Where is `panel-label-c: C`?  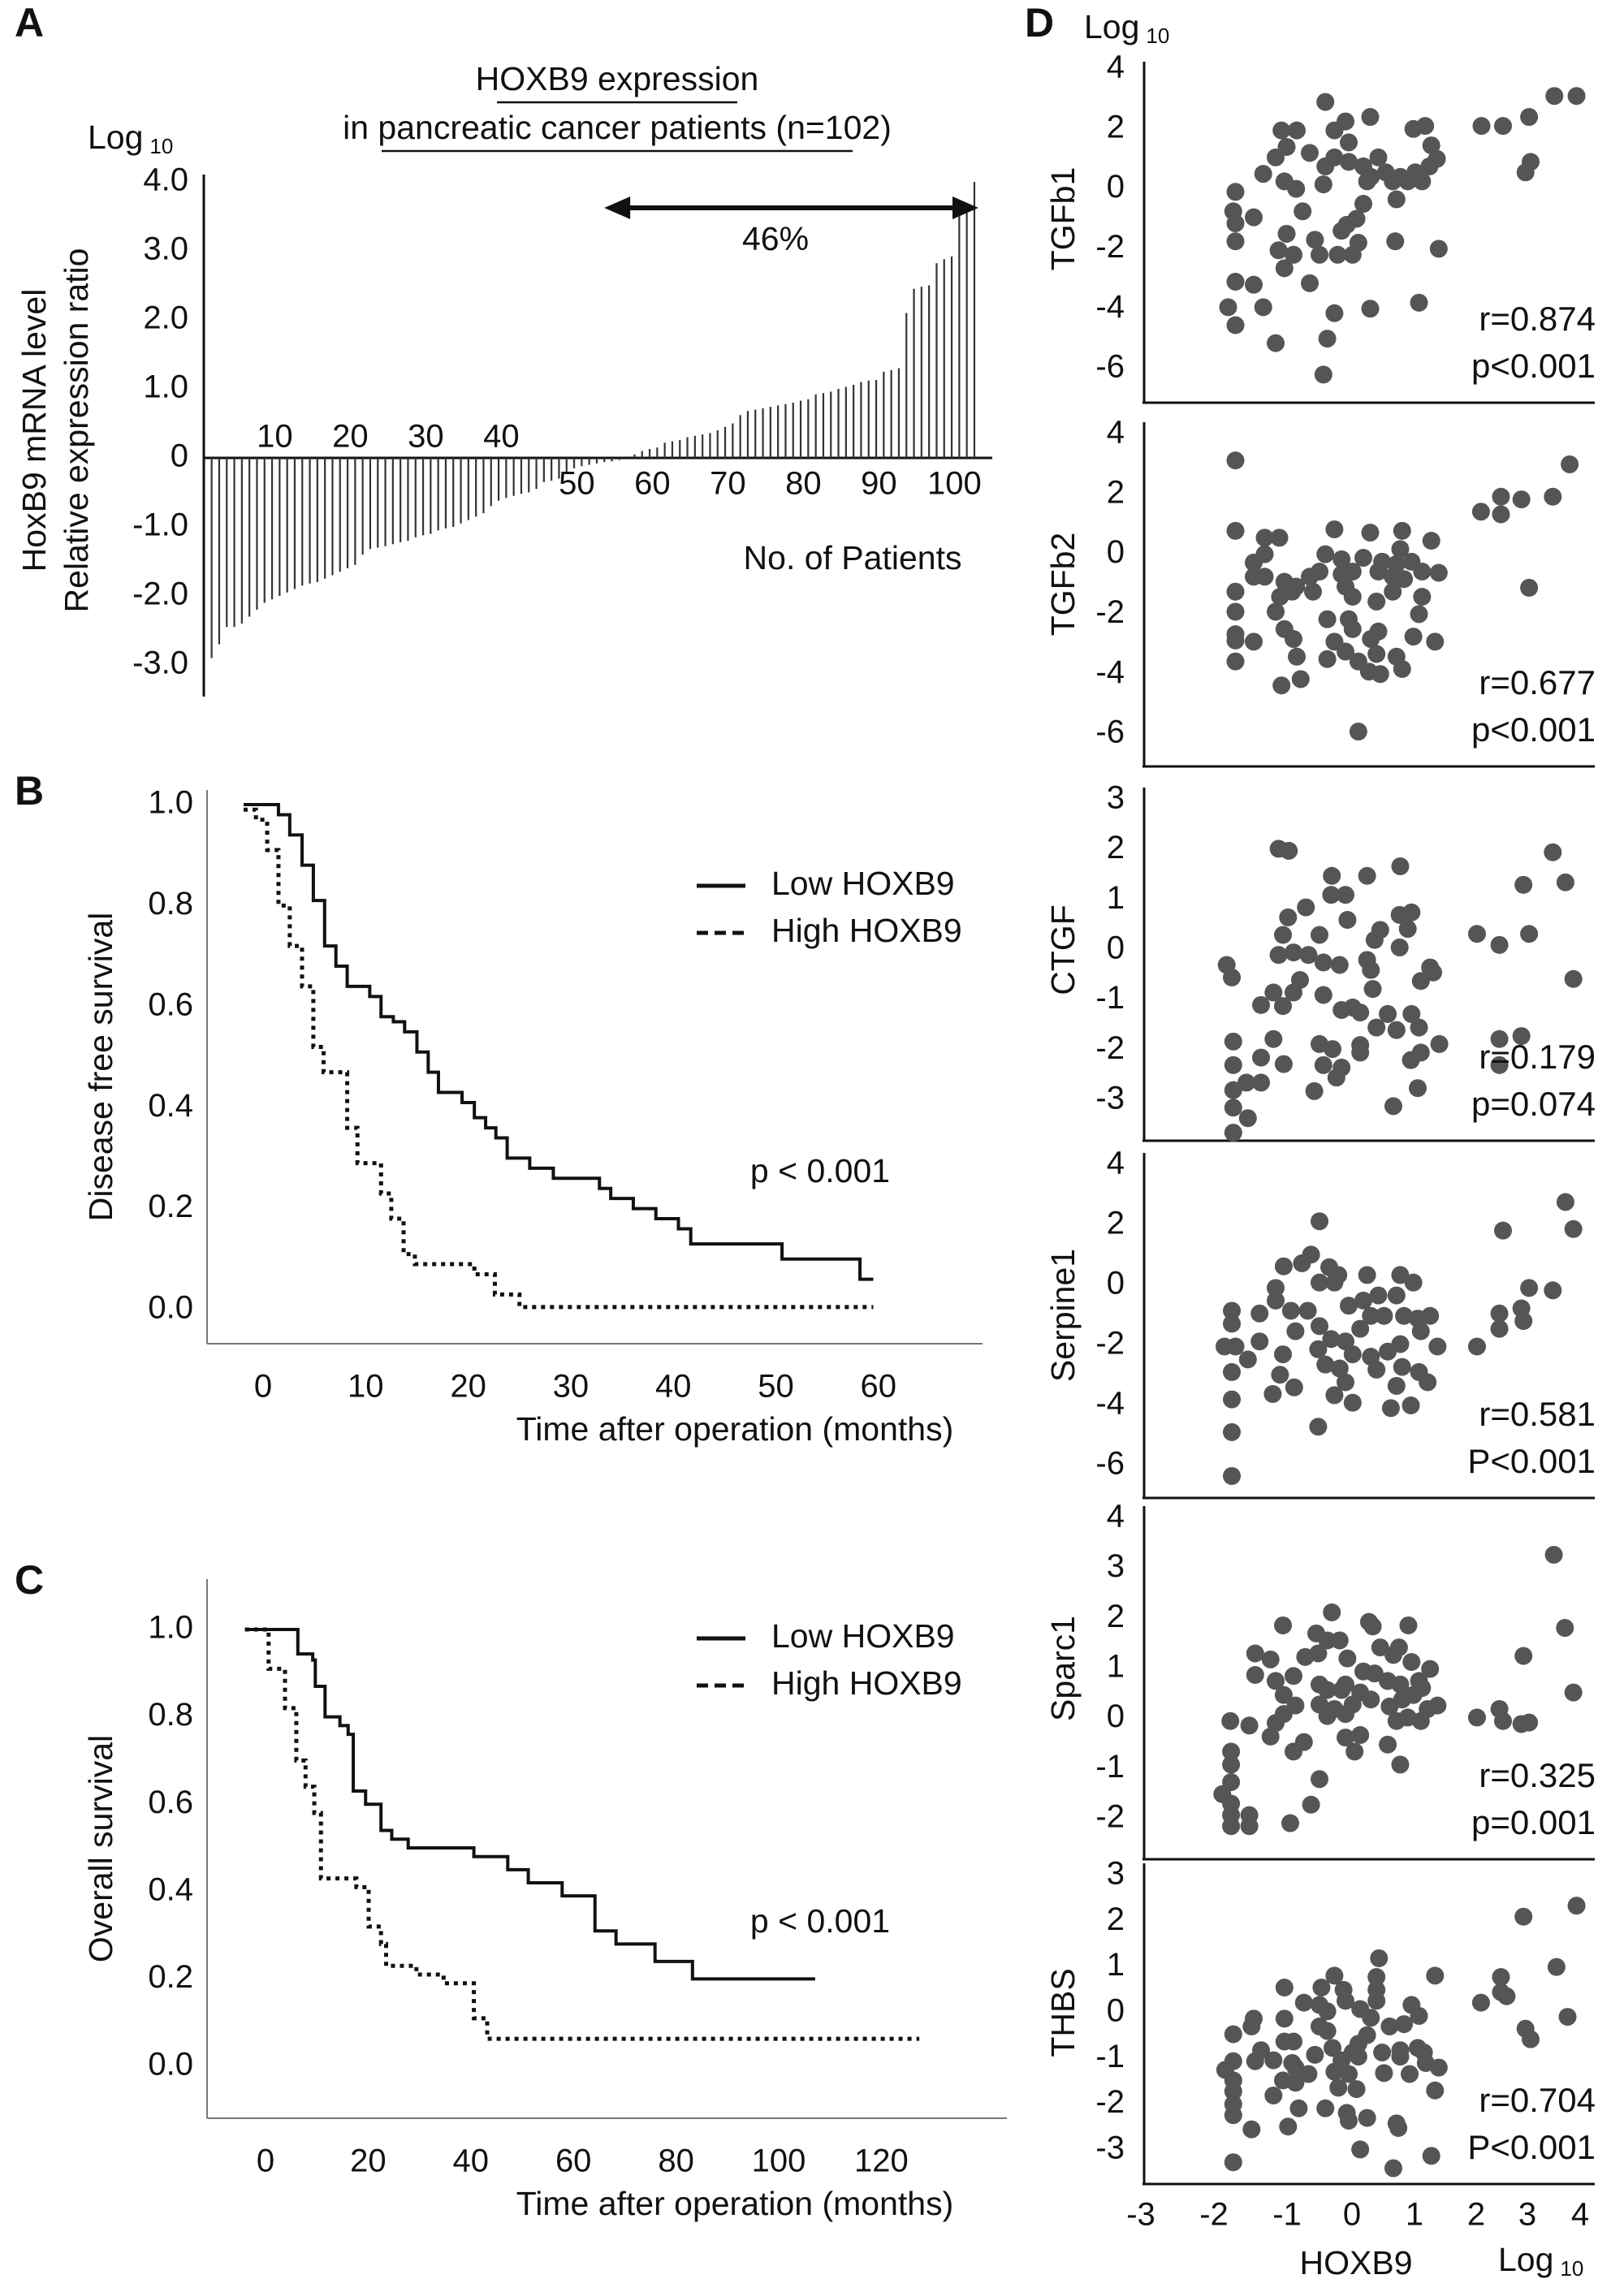
panel-label-c: C is located at coordinates (30, 1580).